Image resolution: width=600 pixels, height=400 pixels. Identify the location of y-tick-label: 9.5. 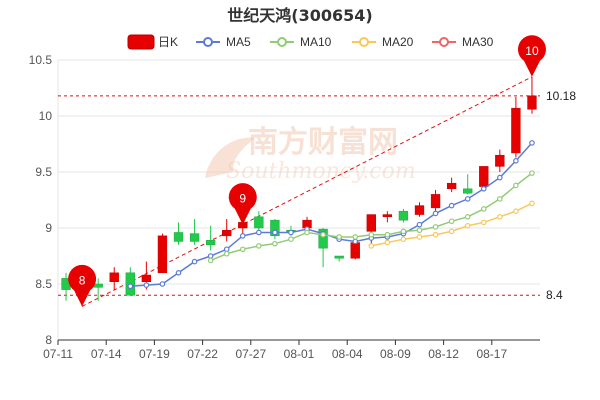
(43, 172).